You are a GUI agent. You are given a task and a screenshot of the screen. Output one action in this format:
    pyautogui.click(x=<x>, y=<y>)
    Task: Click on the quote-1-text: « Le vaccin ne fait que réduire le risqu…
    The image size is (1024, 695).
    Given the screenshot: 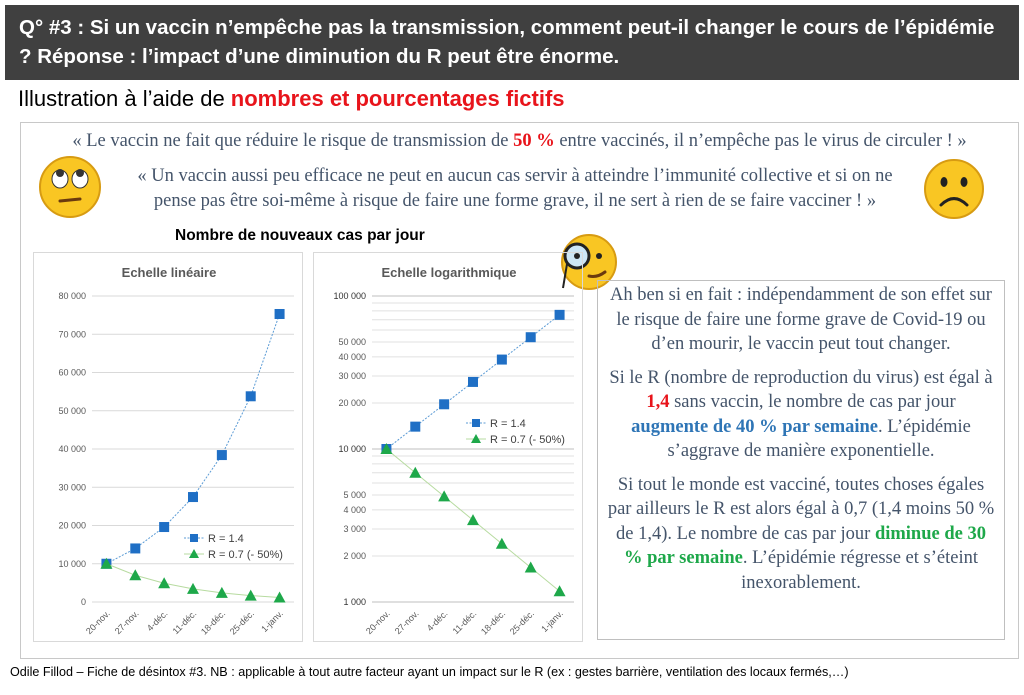 What is the action you would take?
    pyautogui.click(x=293, y=141)
    